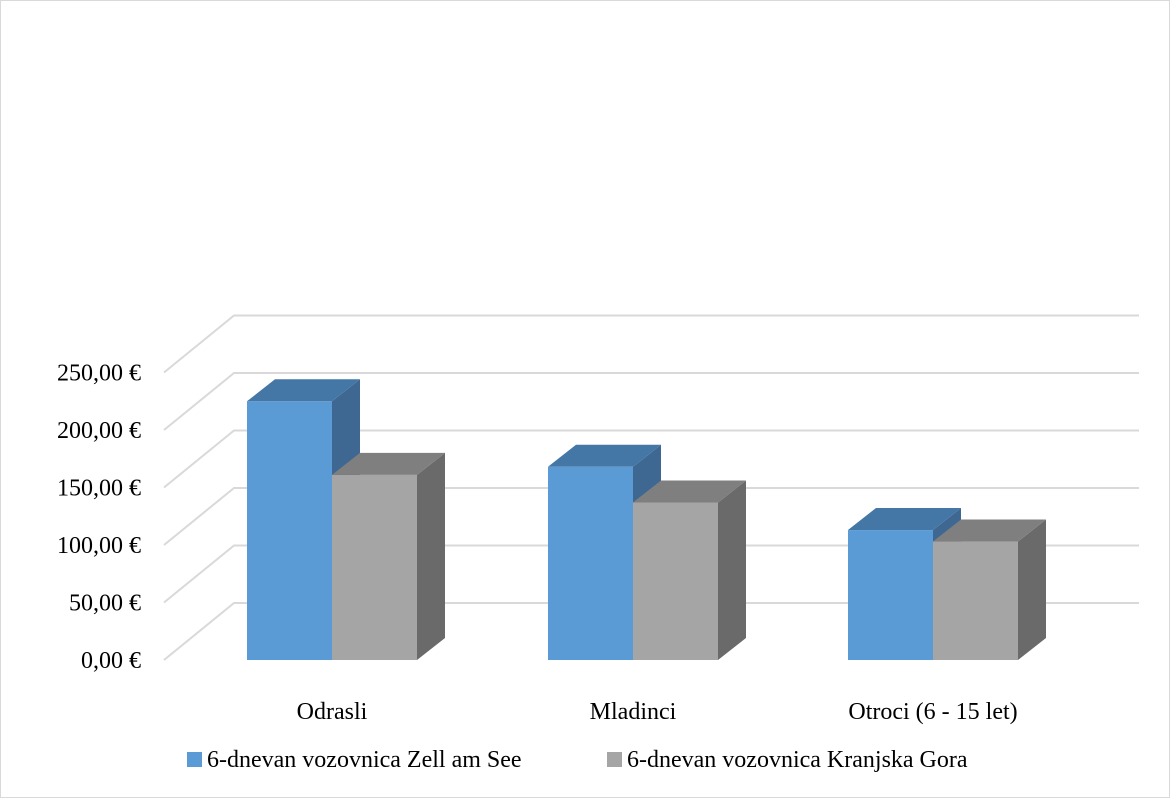  I want to click on y-tick-label: 200,00 €, so click(99, 431).